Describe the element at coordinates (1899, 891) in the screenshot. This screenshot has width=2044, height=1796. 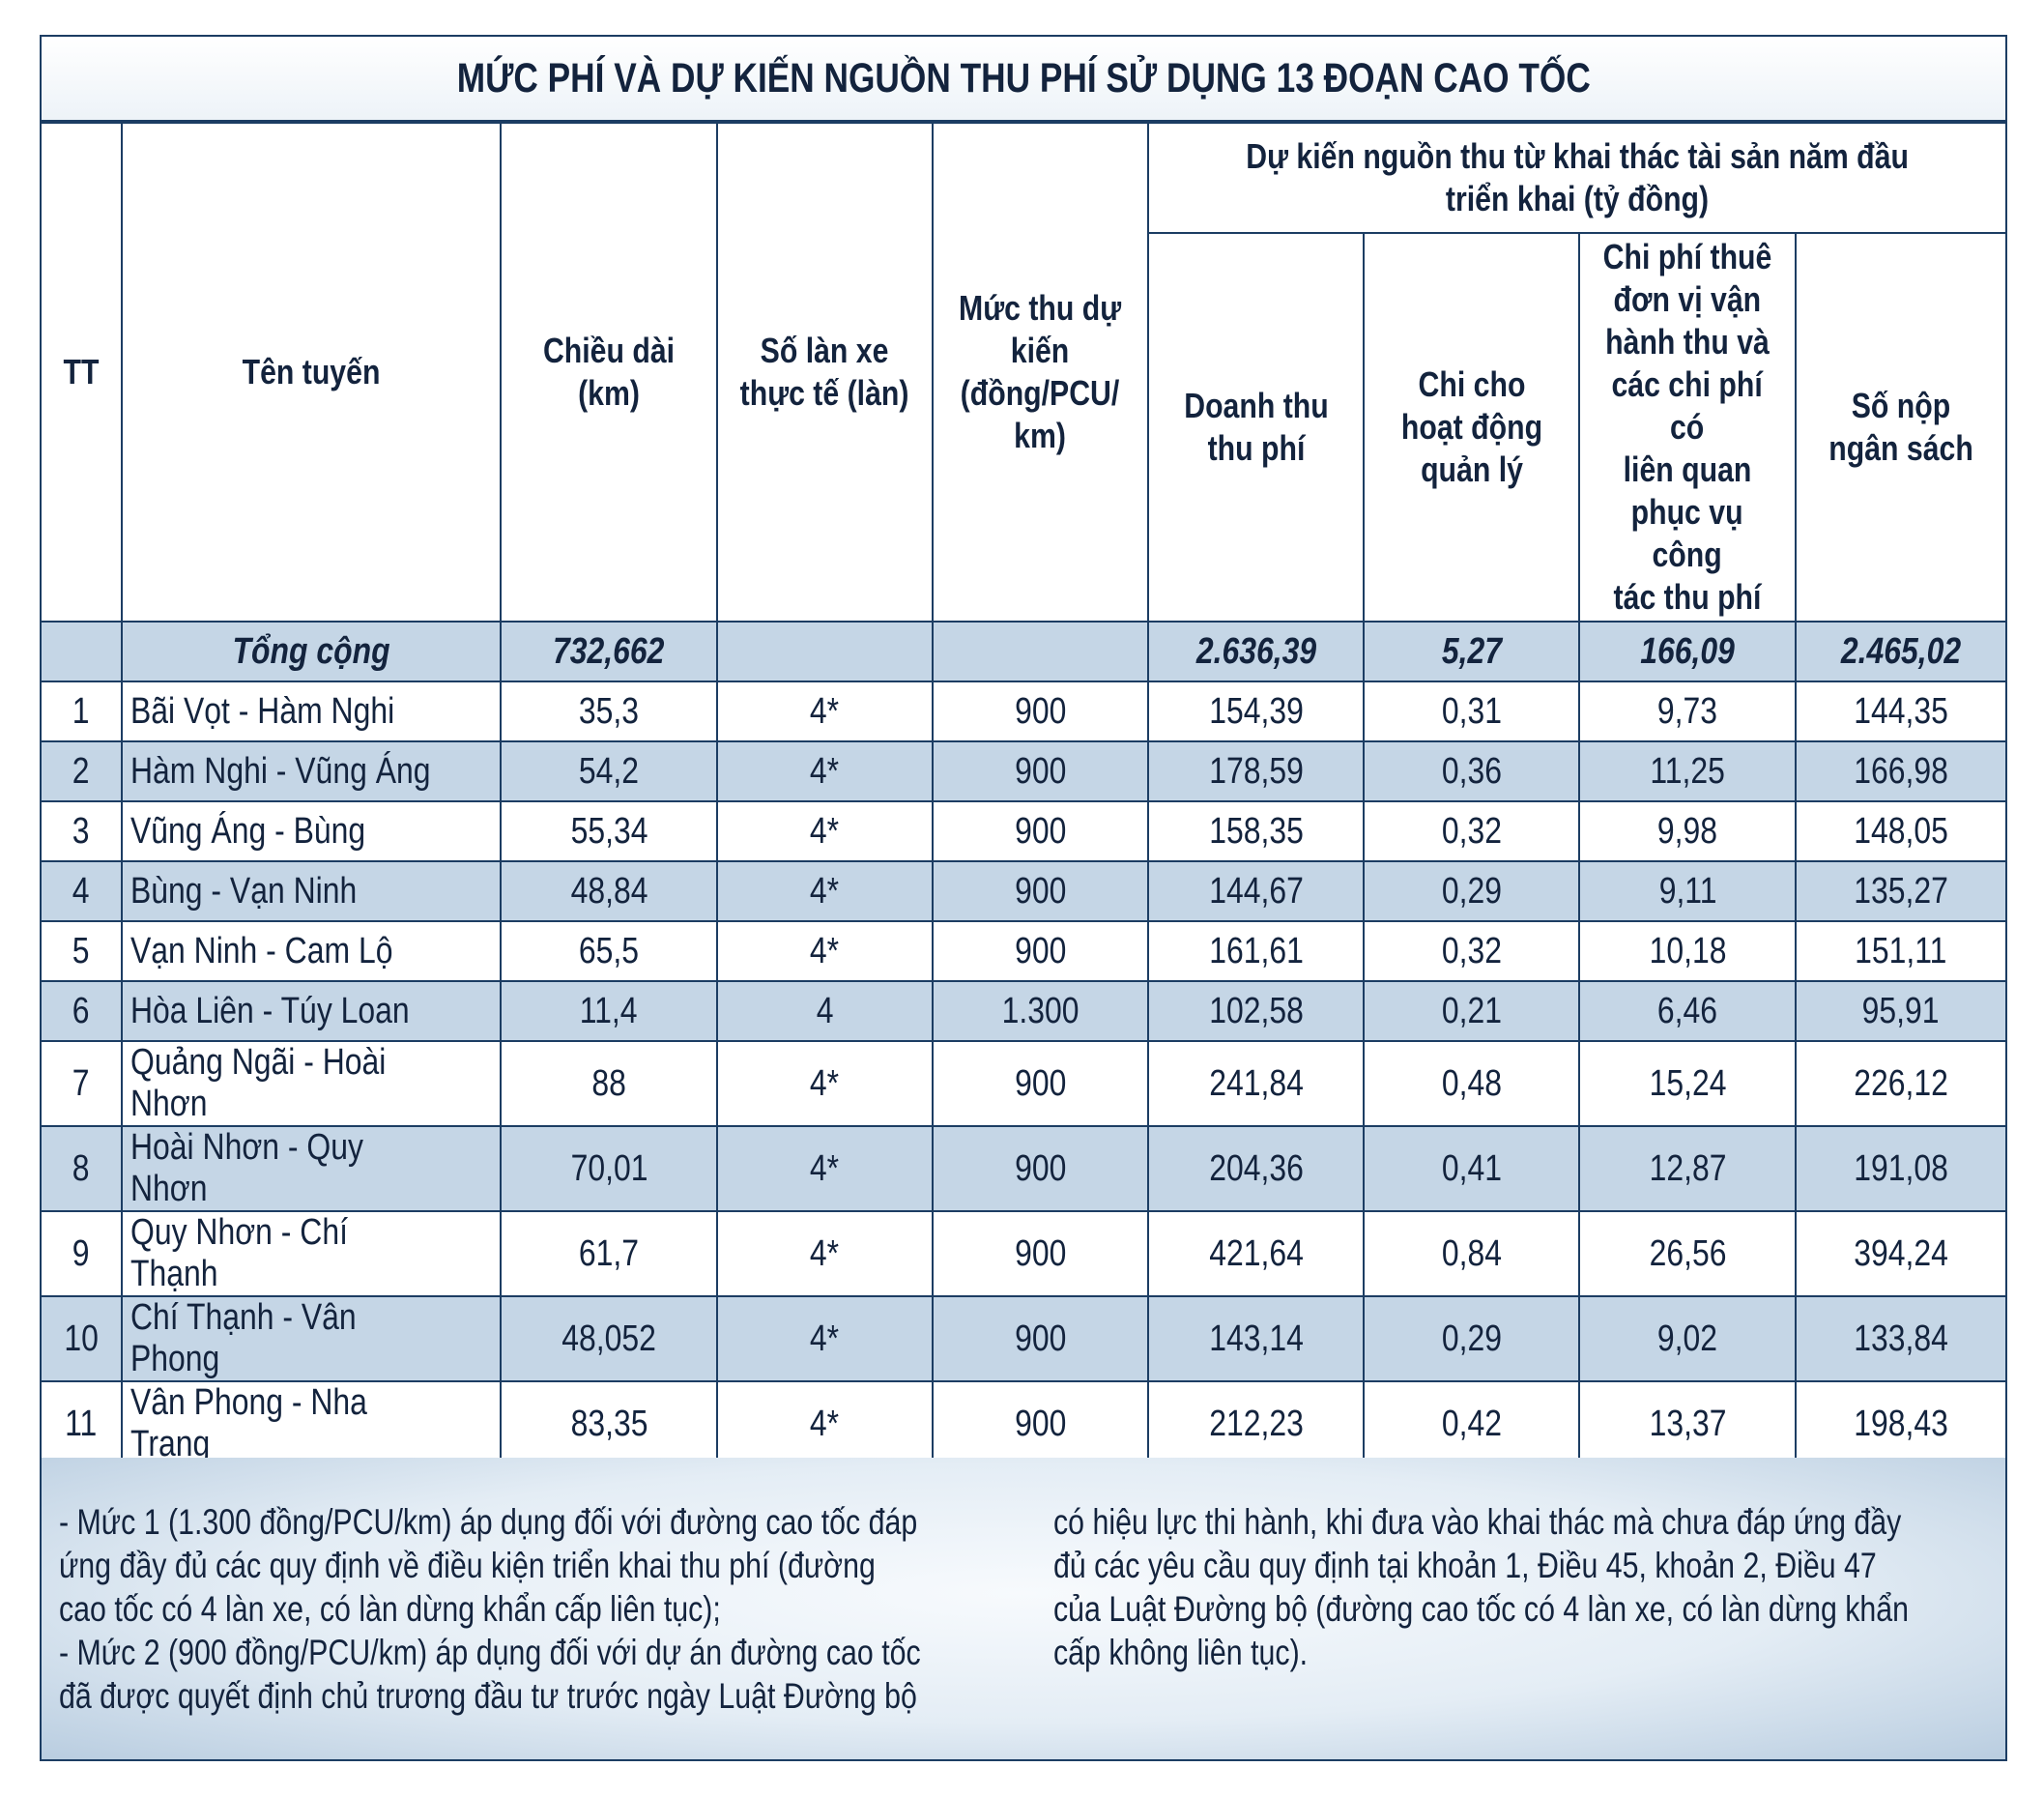
I see `route-budget: 135,27` at that location.